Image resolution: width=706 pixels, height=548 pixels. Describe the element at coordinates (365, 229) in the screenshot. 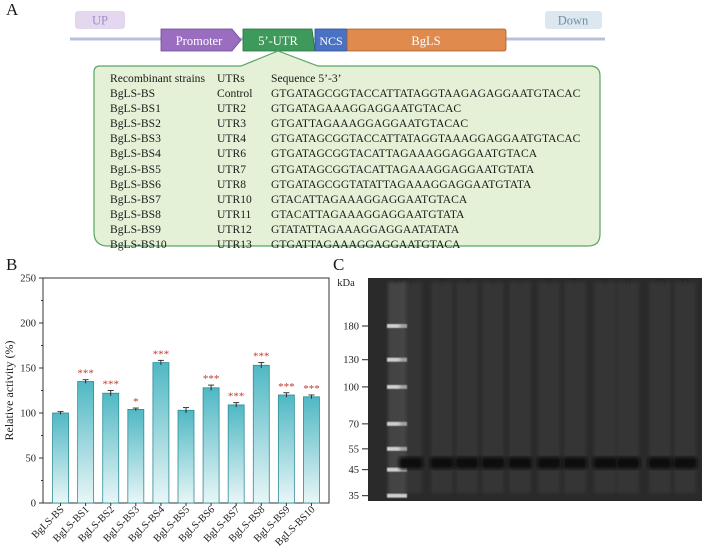

I see `sequence-cell: GTATATTAGAAAGGAGGAATATATA` at that location.